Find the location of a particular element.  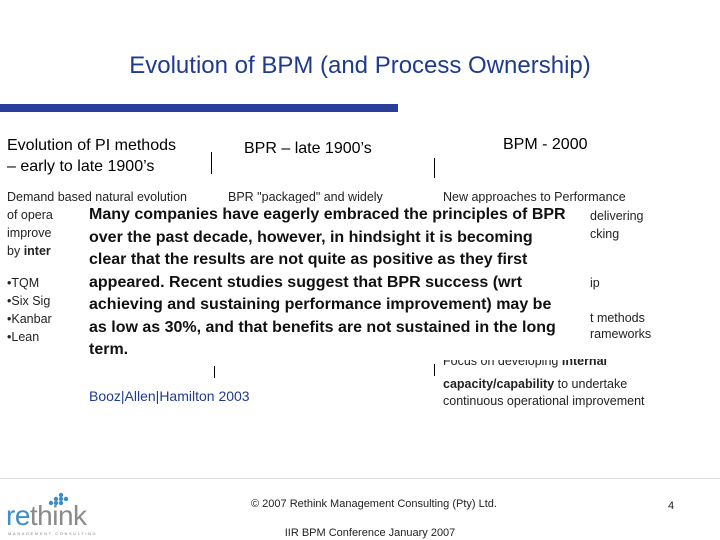

col1-line: Demand based natural evolution is located at coordinates (97, 197).